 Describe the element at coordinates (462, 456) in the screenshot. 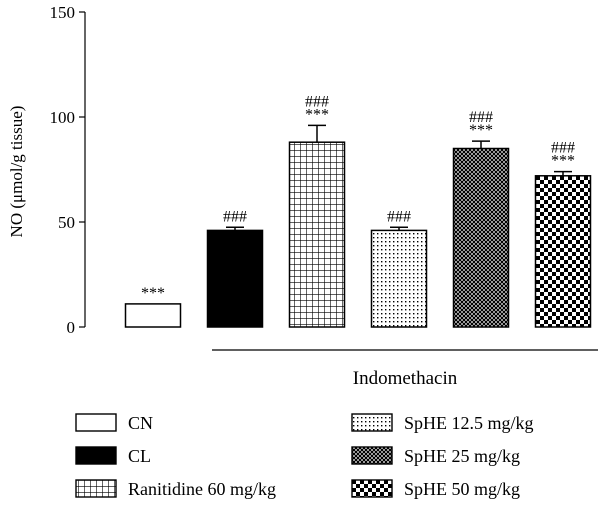

I see `legend-label: SpHE 25 mg/kg` at that location.